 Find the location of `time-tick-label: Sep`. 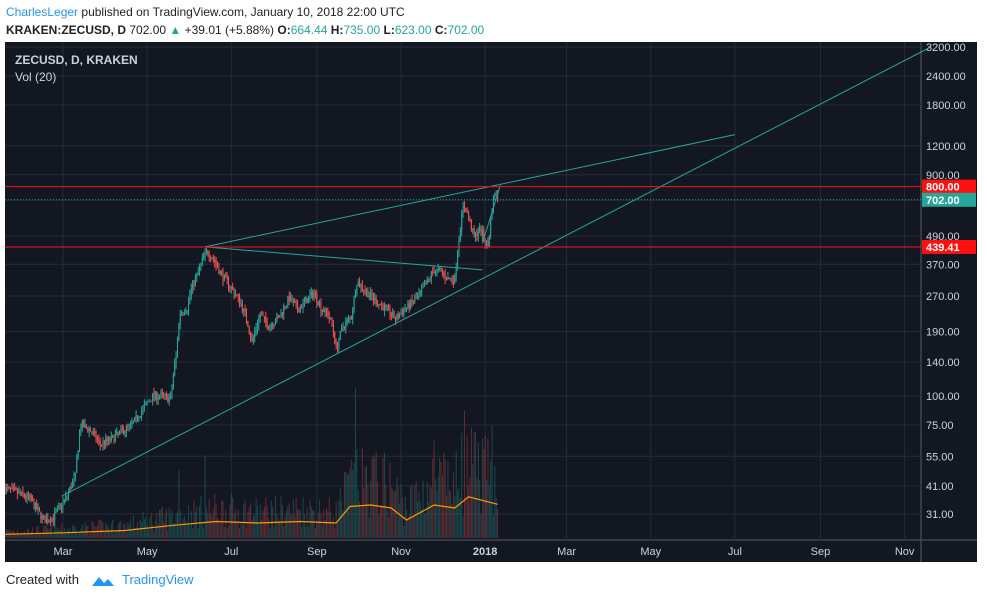

time-tick-label: Sep is located at coordinates (317, 552).